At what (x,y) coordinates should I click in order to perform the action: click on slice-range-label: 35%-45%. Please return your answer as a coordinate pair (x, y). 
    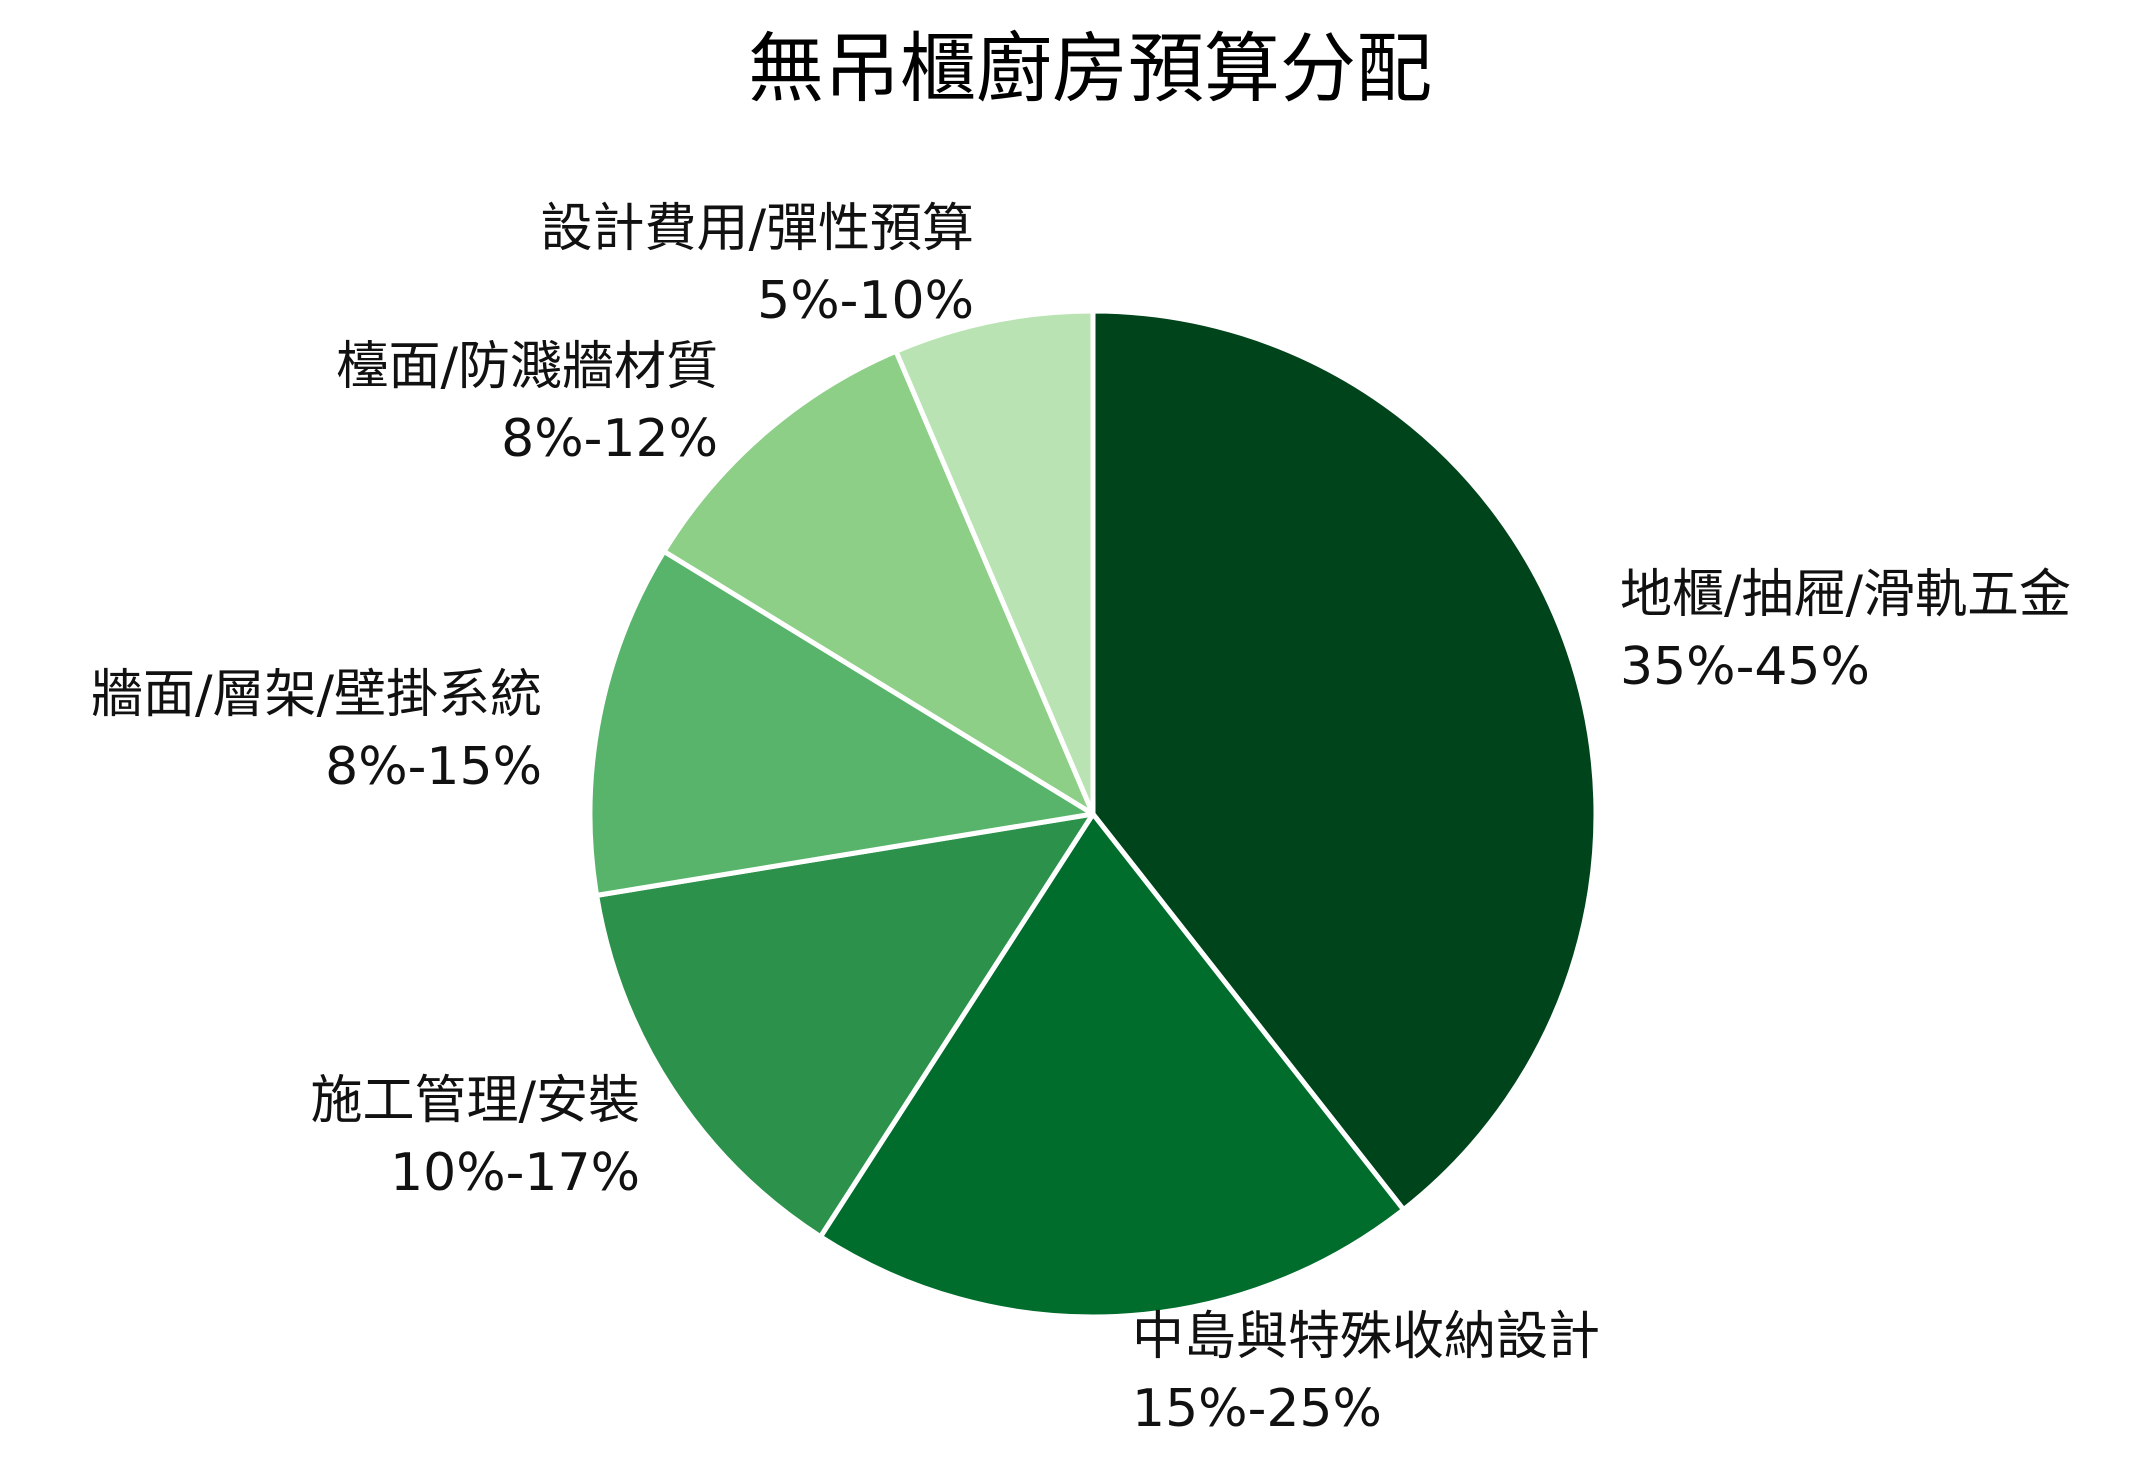
    Looking at the image, I should click on (1745, 667).